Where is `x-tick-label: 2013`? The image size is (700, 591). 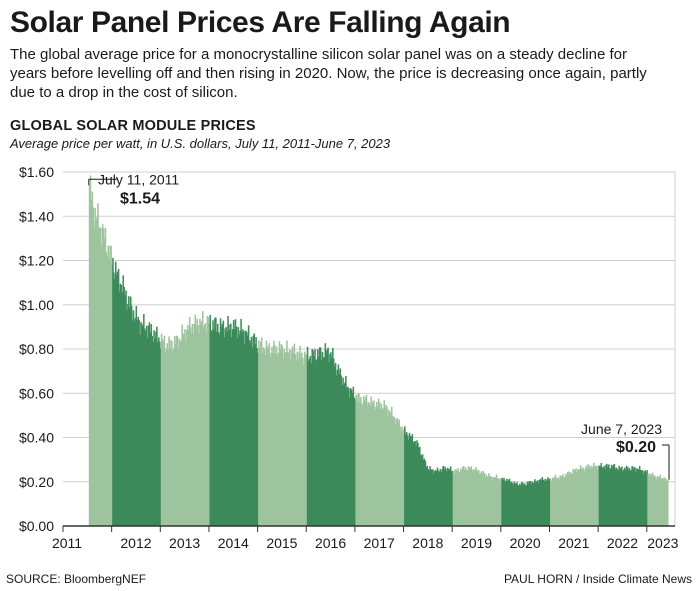
x-tick-label: 2013 is located at coordinates (184, 543).